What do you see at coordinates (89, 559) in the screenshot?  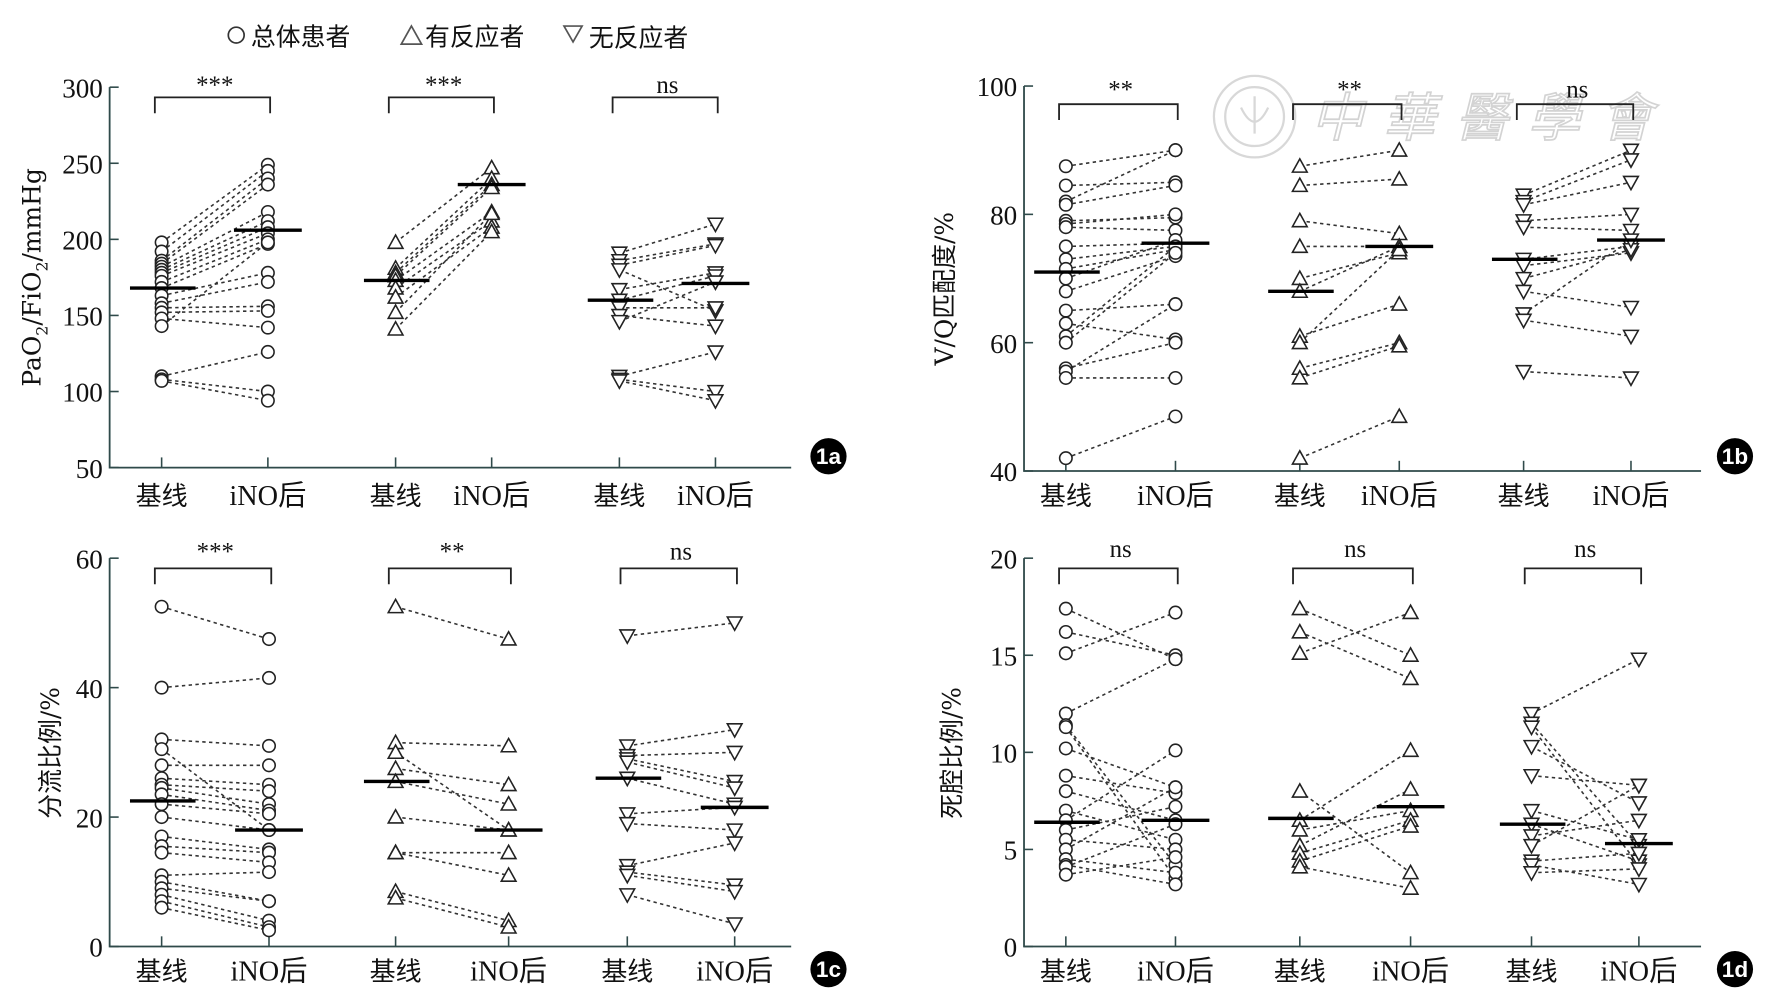 I see `y-tick-label: 60` at bounding box center [89, 559].